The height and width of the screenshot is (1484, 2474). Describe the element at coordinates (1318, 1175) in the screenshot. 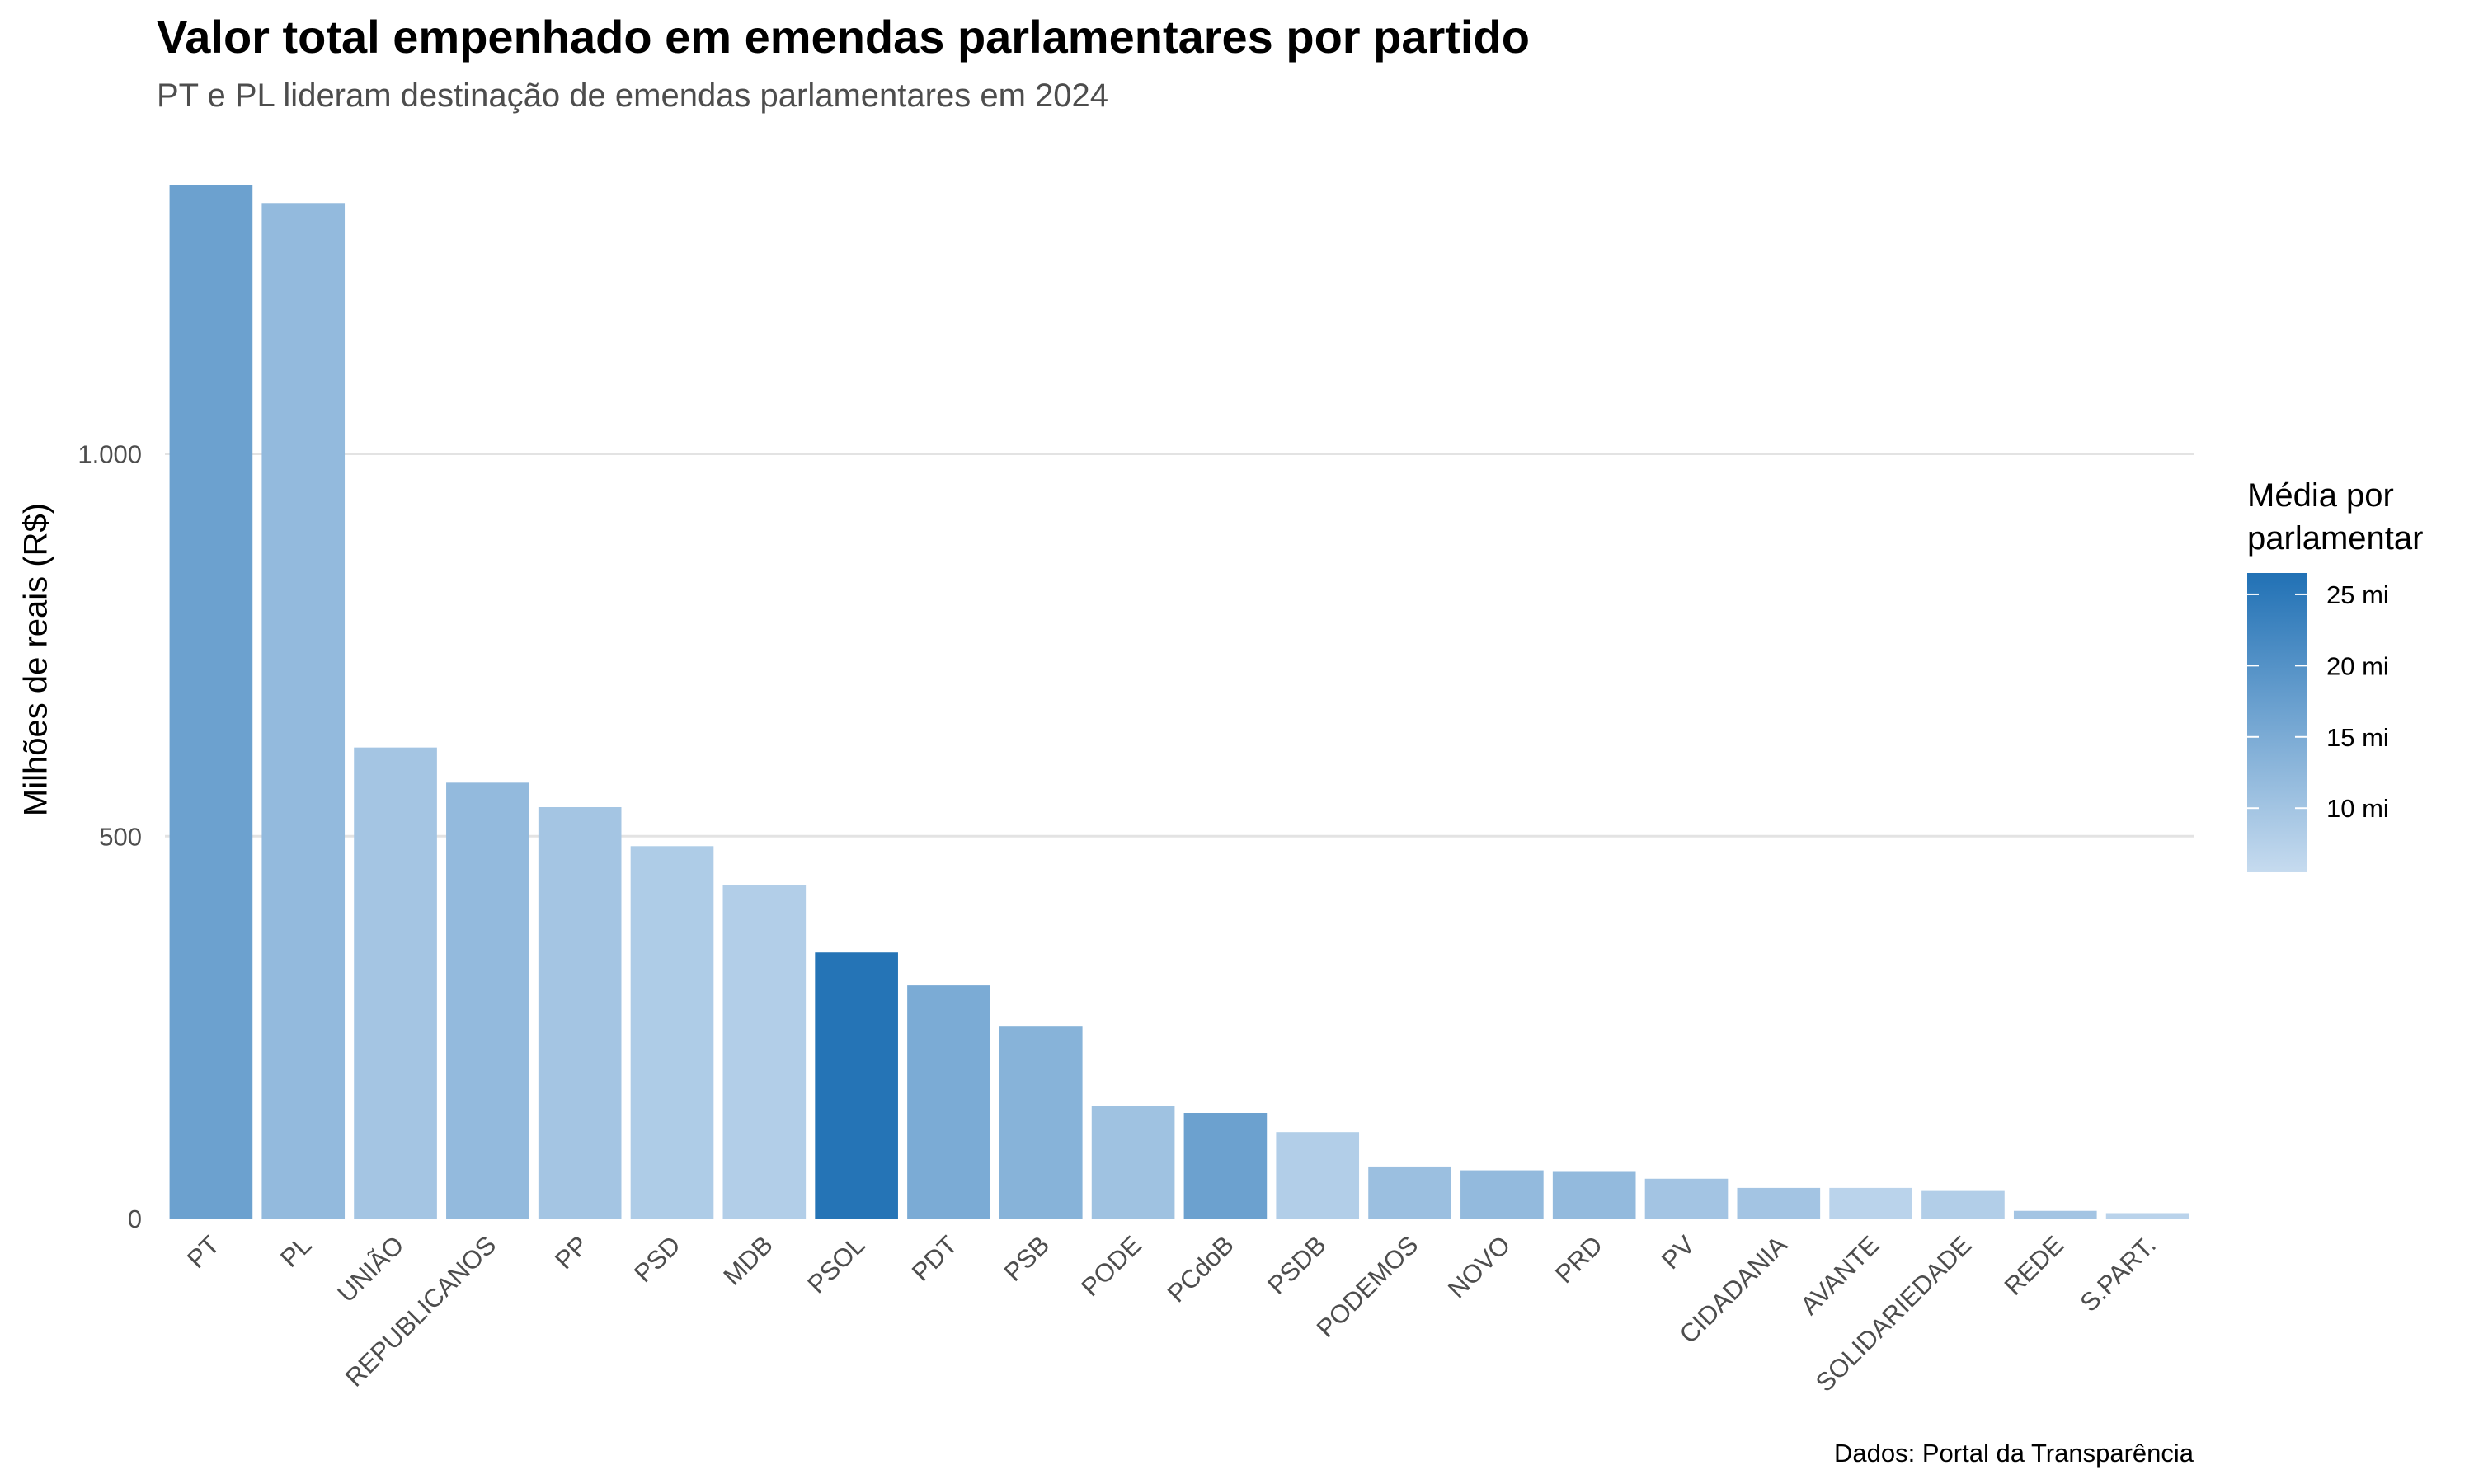

I see `bar-psdb` at that location.